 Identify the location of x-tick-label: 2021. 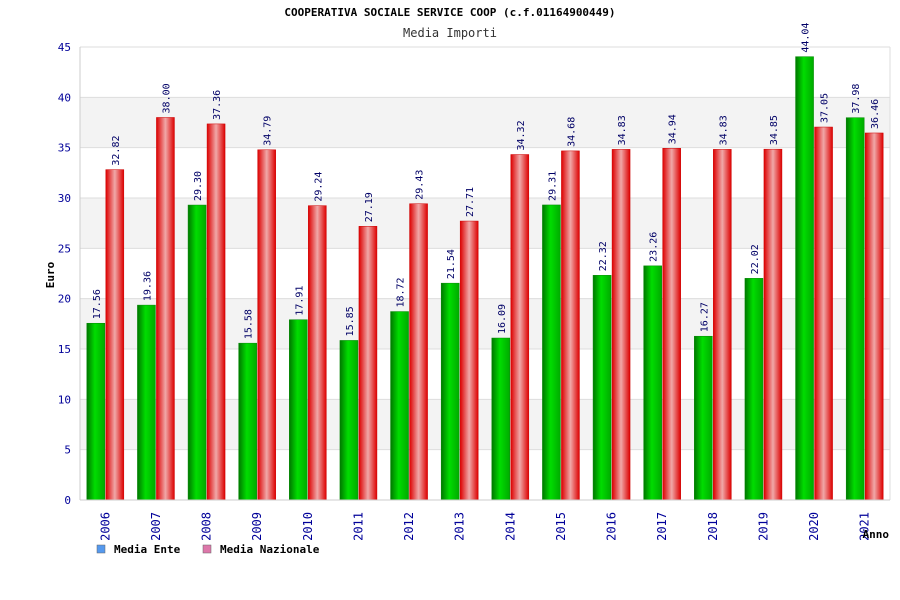
(865, 526).